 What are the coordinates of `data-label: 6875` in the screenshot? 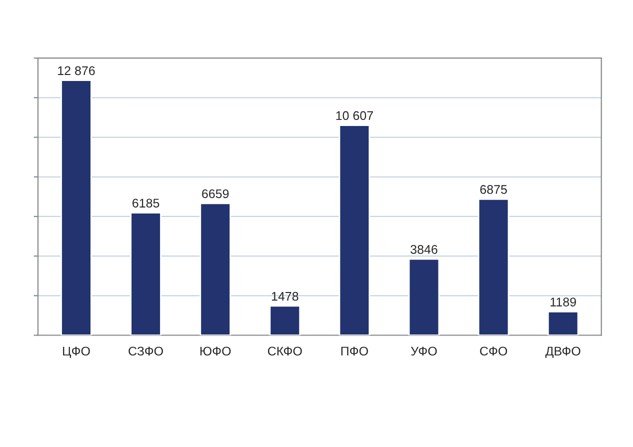 It's located at (493, 189).